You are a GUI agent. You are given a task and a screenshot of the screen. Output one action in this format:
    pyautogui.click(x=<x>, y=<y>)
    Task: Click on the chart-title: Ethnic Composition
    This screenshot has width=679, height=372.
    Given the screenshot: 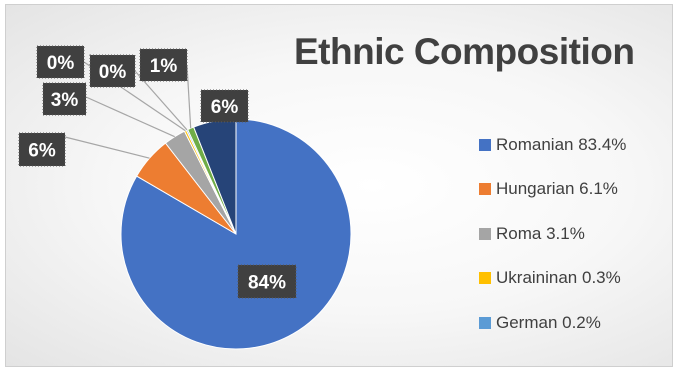 What is the action you would take?
    pyautogui.click(x=464, y=51)
    